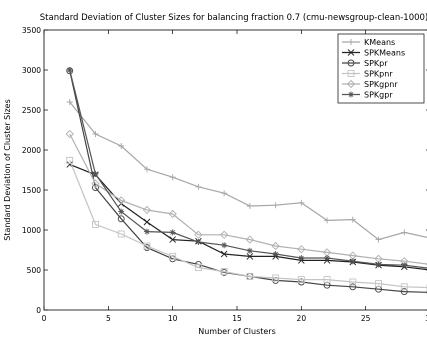 The width and height of the screenshot is (427, 348). What do you see at coordinates (237, 318) in the screenshot?
I see `x-tick-label: 15` at bounding box center [237, 318].